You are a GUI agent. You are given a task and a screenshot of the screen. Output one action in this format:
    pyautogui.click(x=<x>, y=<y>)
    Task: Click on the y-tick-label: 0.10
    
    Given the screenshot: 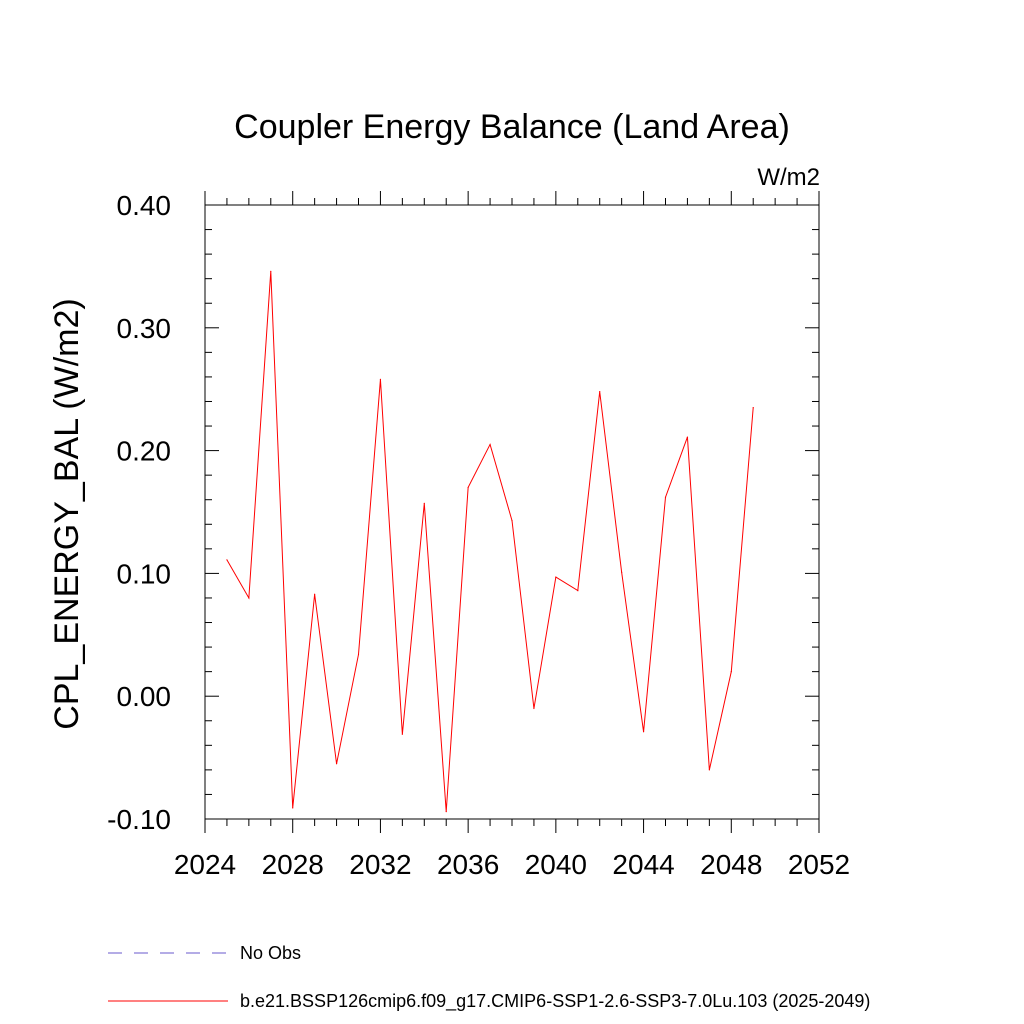 What is the action you would take?
    pyautogui.click(x=144, y=573)
    